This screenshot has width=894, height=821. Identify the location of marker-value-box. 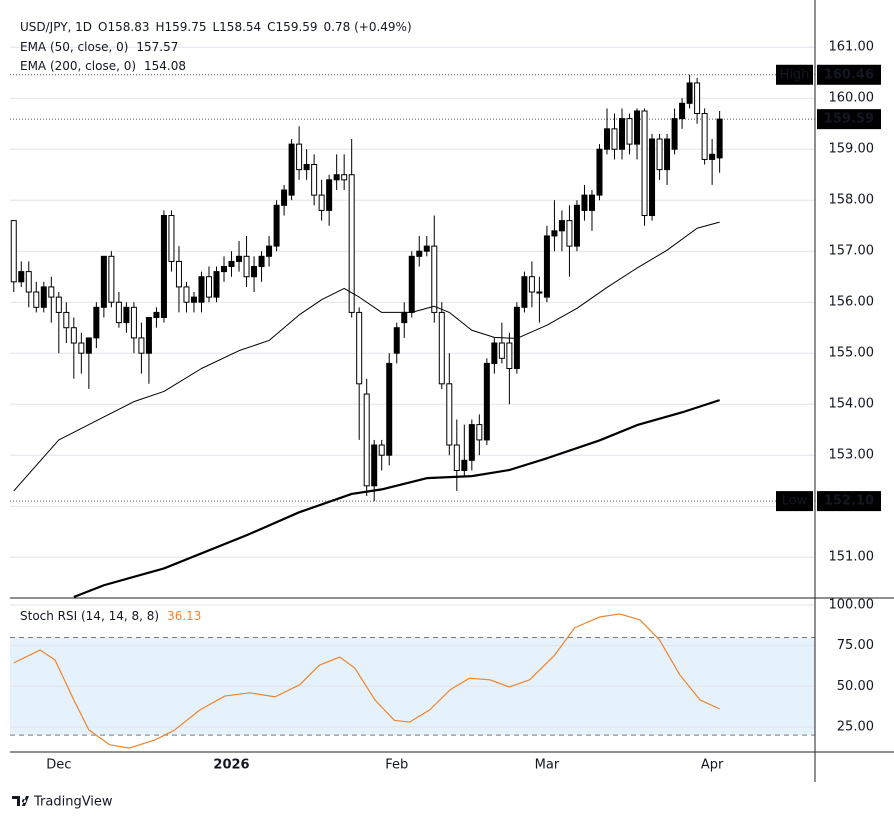
(849, 74).